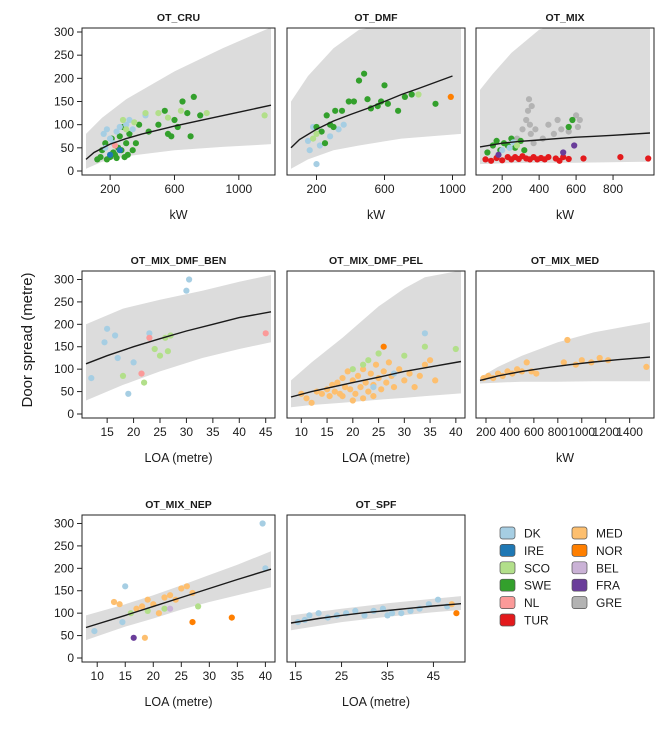 This screenshot has height=730, width=662. I want to click on y-tick-label: 200, so click(64, 324).